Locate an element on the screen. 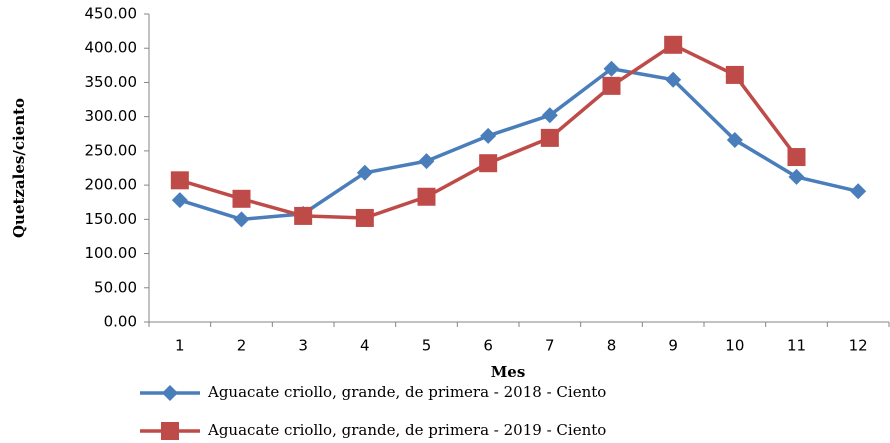 The height and width of the screenshot is (443, 890). y-tick-label: 200.00 is located at coordinates (111, 185).